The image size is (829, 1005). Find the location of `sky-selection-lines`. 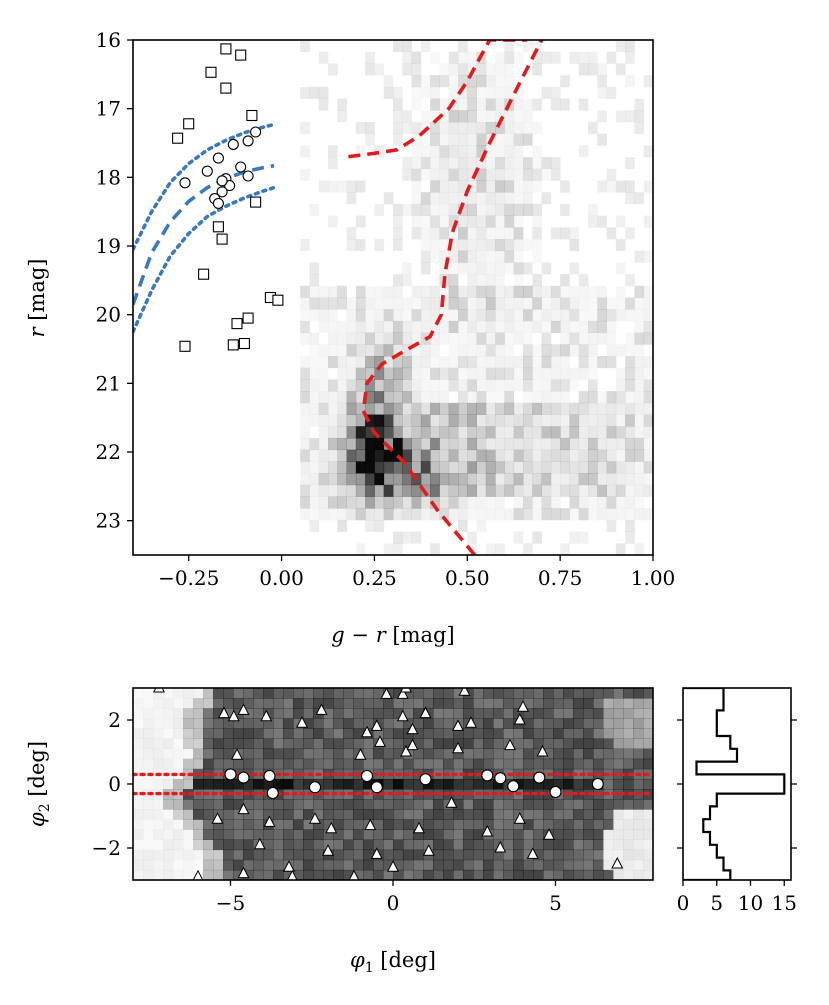

sky-selection-lines is located at coordinates (393, 784).